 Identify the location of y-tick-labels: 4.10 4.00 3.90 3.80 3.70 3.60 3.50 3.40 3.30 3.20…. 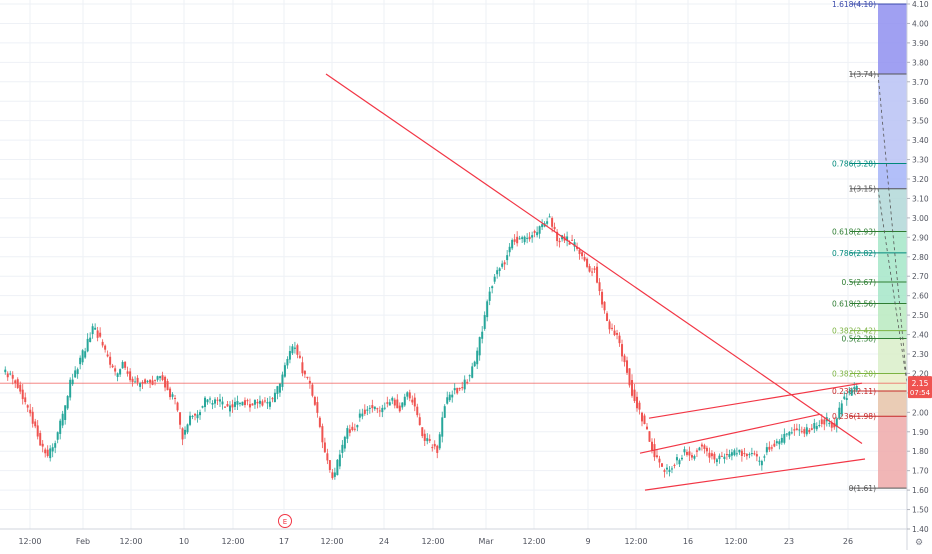
(918, 267).